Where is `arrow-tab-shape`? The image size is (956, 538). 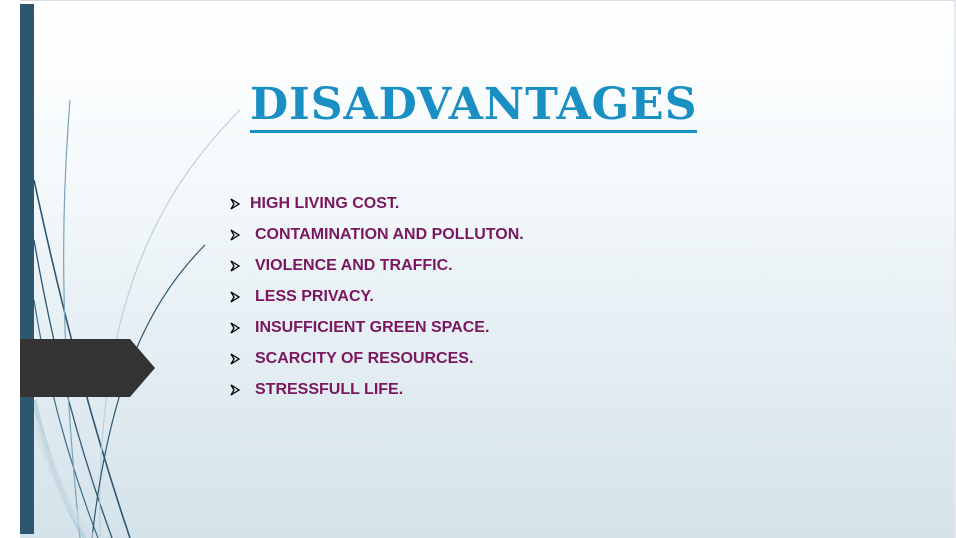
arrow-tab-shape is located at coordinates (87, 368).